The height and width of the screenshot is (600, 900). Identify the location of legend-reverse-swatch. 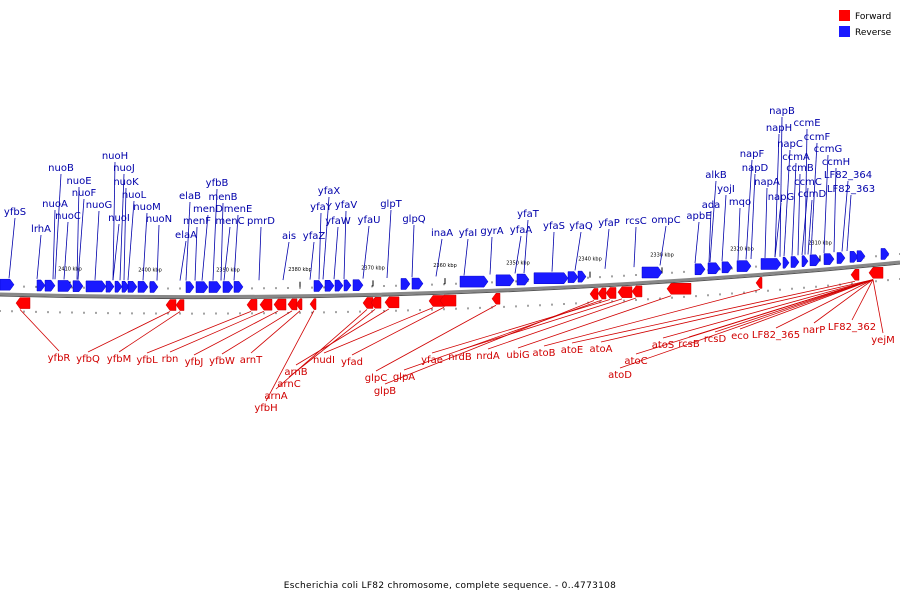
(844, 31).